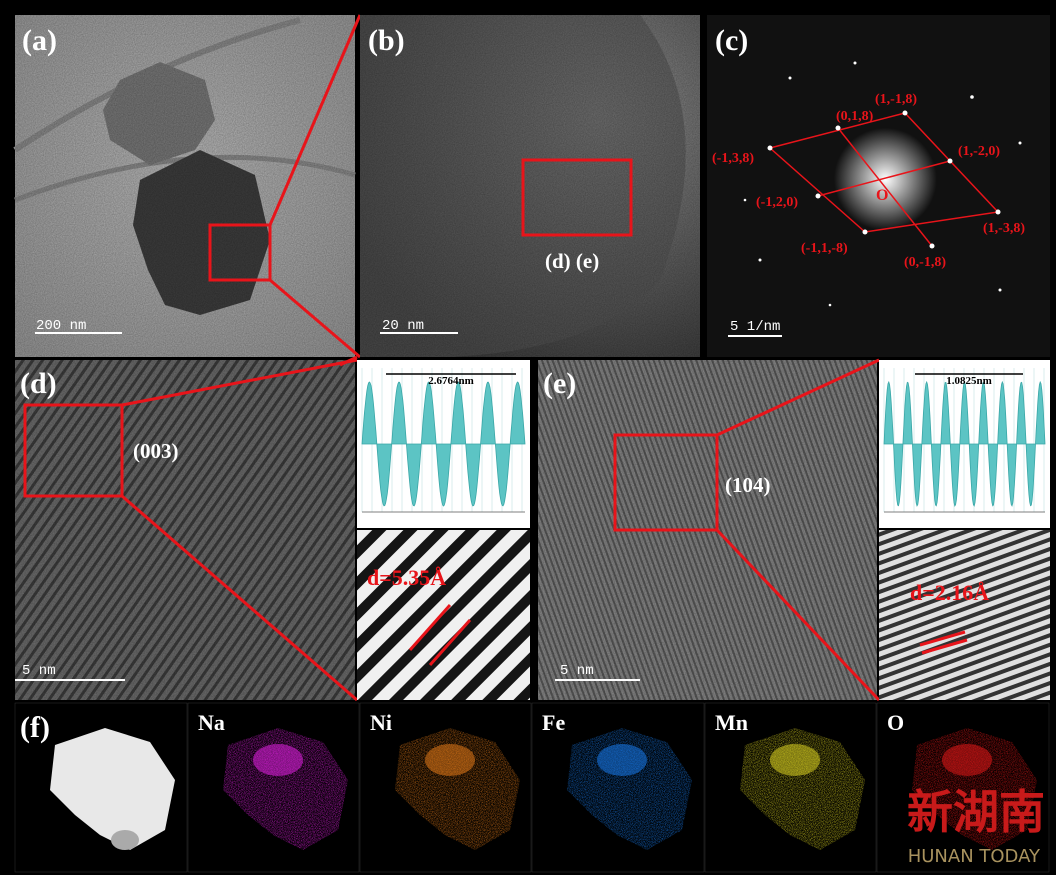 This screenshot has width=1056, height=875. I want to click on element-label: Na, so click(211, 722).